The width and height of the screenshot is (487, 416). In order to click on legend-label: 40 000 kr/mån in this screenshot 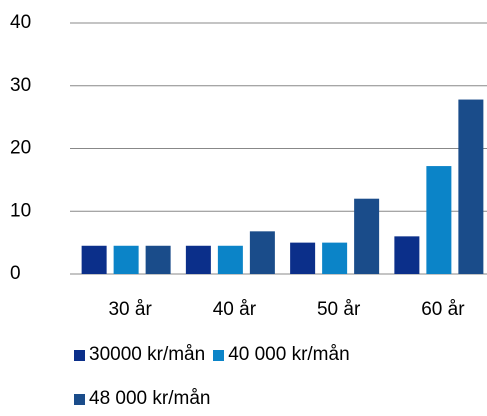, I will do `click(289, 354)`.